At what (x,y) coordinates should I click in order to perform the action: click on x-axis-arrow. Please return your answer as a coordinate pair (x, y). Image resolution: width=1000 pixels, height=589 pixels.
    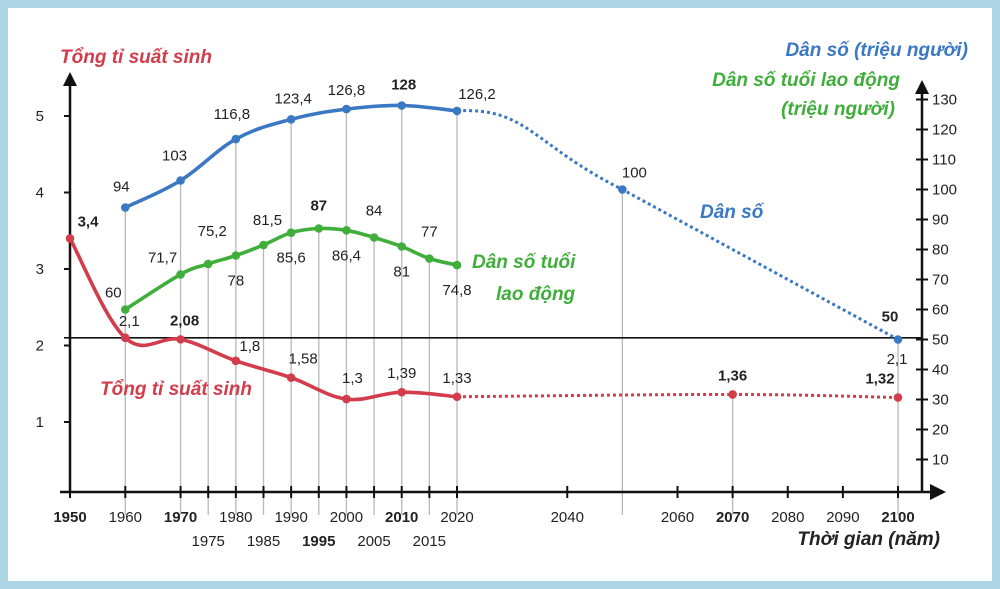
    Looking at the image, I should click on (938, 492).